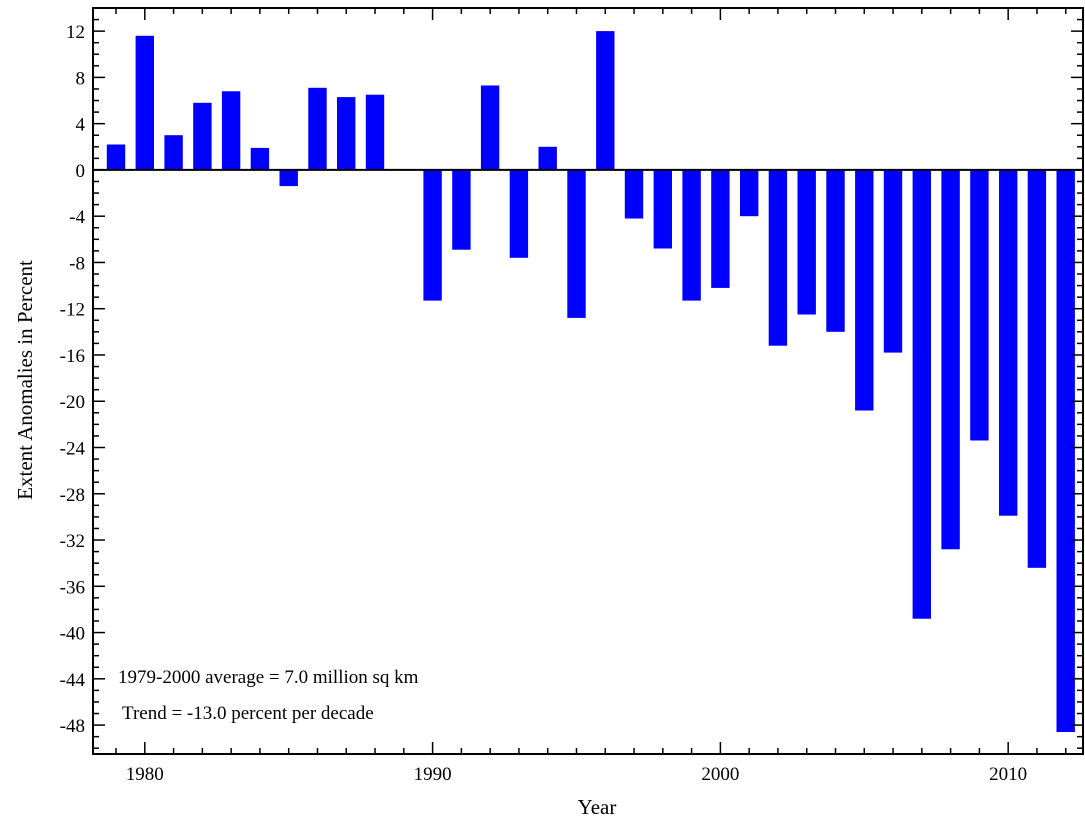 Image resolution: width=1085 pixels, height=820 pixels. What do you see at coordinates (173, 152) in the screenshot?
I see `bar-1981` at bounding box center [173, 152].